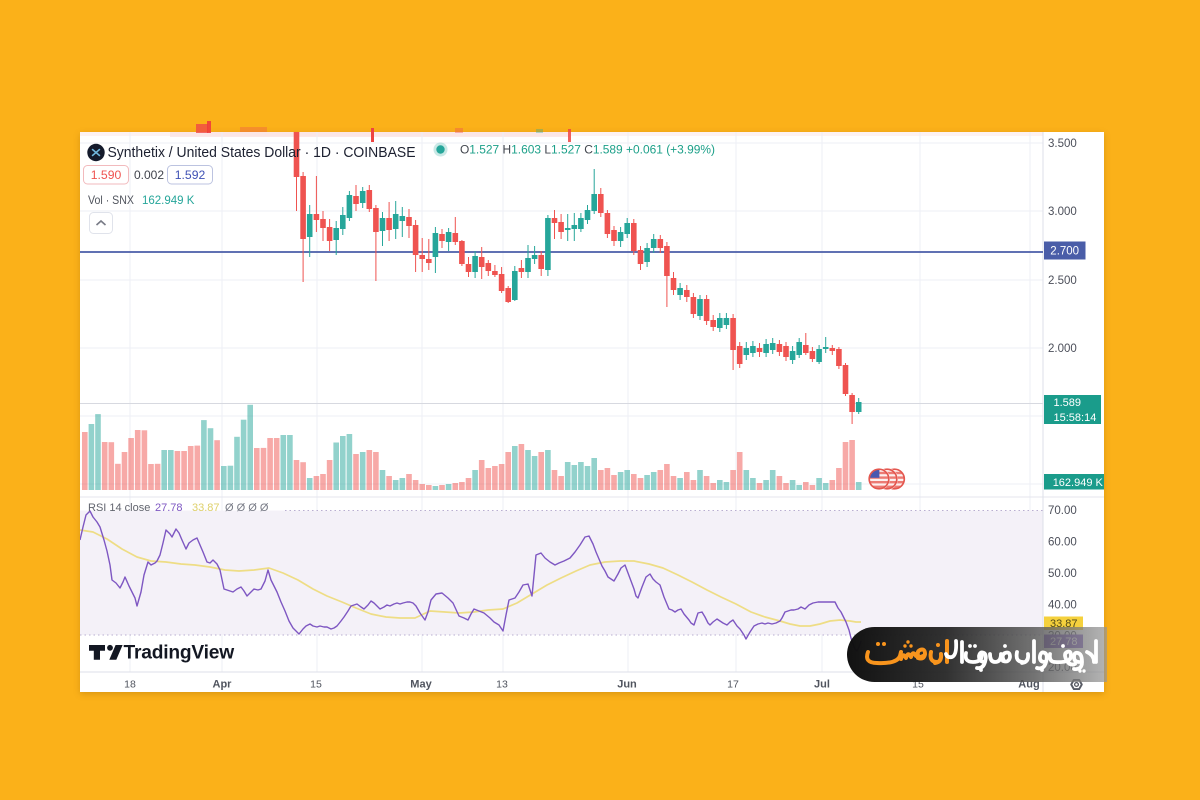 This screenshot has width=1200, height=800. What do you see at coordinates (1062, 574) in the screenshot?
I see `svg-text: 50.00` at bounding box center [1062, 574].